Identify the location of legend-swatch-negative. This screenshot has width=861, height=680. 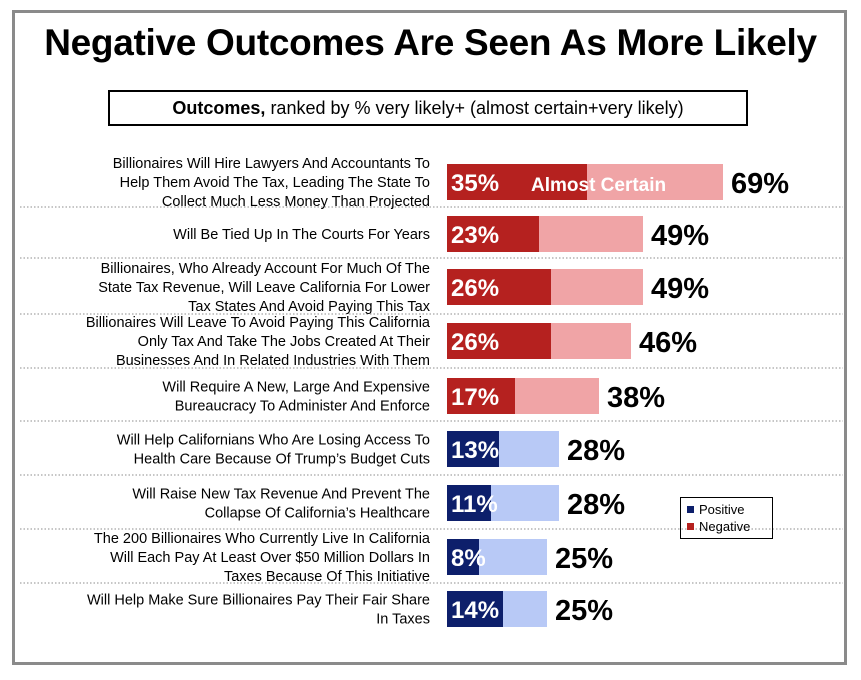
(690, 526).